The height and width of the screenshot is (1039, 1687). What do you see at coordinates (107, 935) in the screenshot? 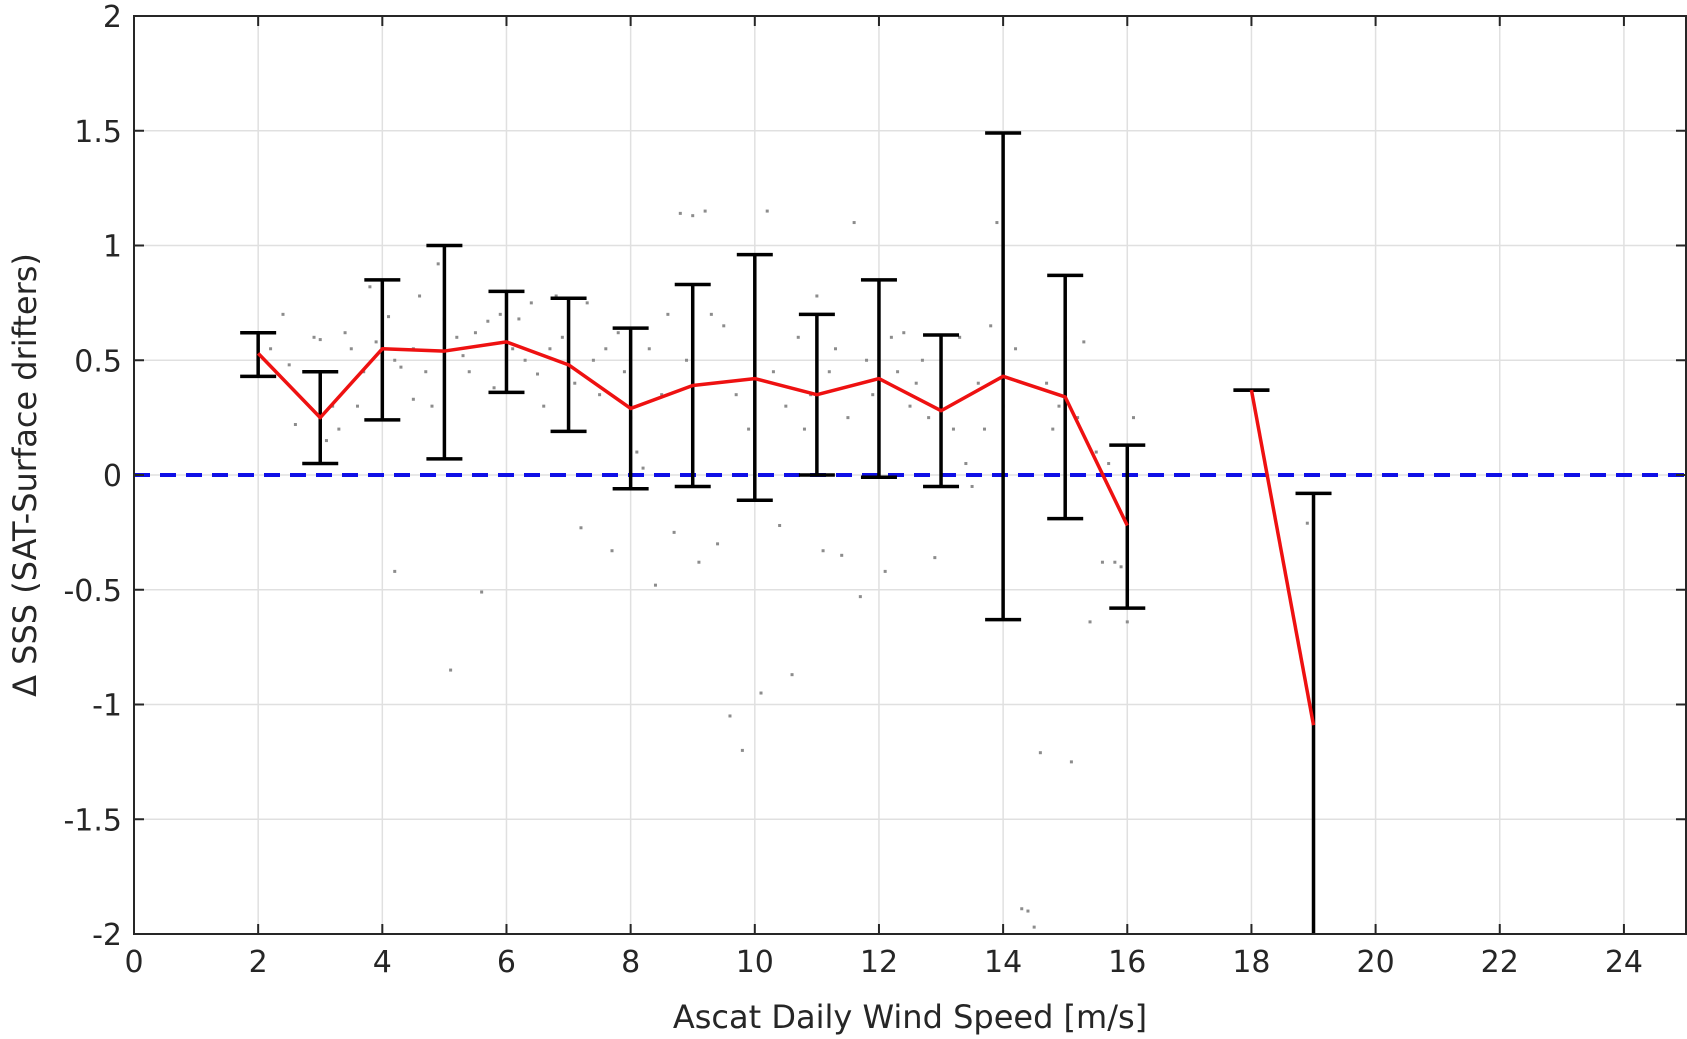
I see `y-tick-label: -2` at bounding box center [107, 935].